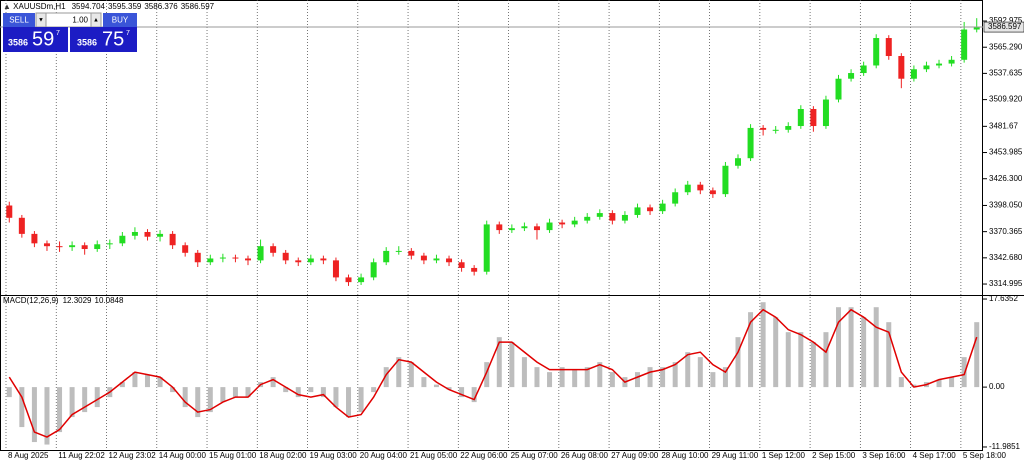  What do you see at coordinates (685, 455) in the screenshot?
I see `x-tick-label: 28 Aug 10:00` at bounding box center [685, 455].